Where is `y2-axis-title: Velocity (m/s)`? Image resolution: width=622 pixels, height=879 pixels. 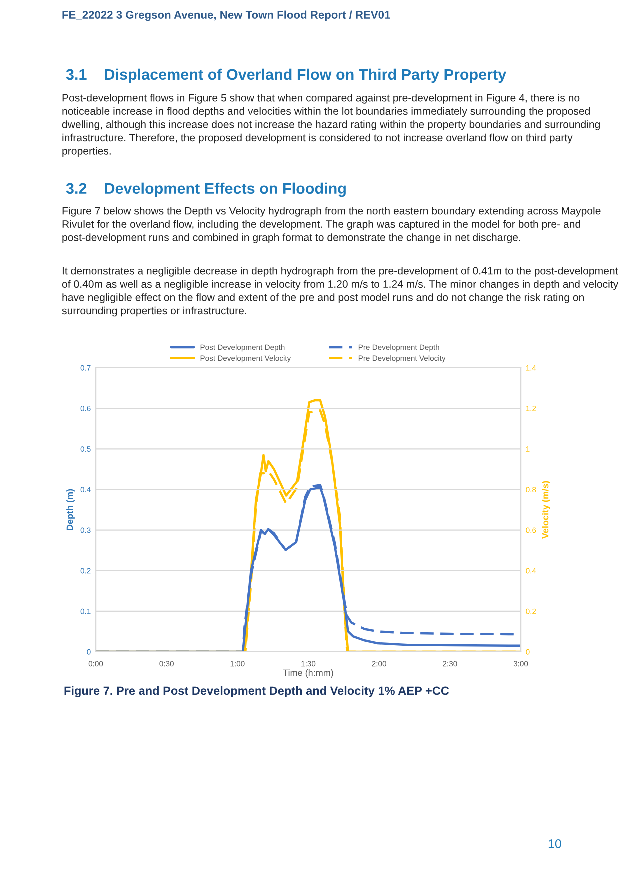
y2-axis-title: Velocity (m/s) is located at coordinates (546, 510).